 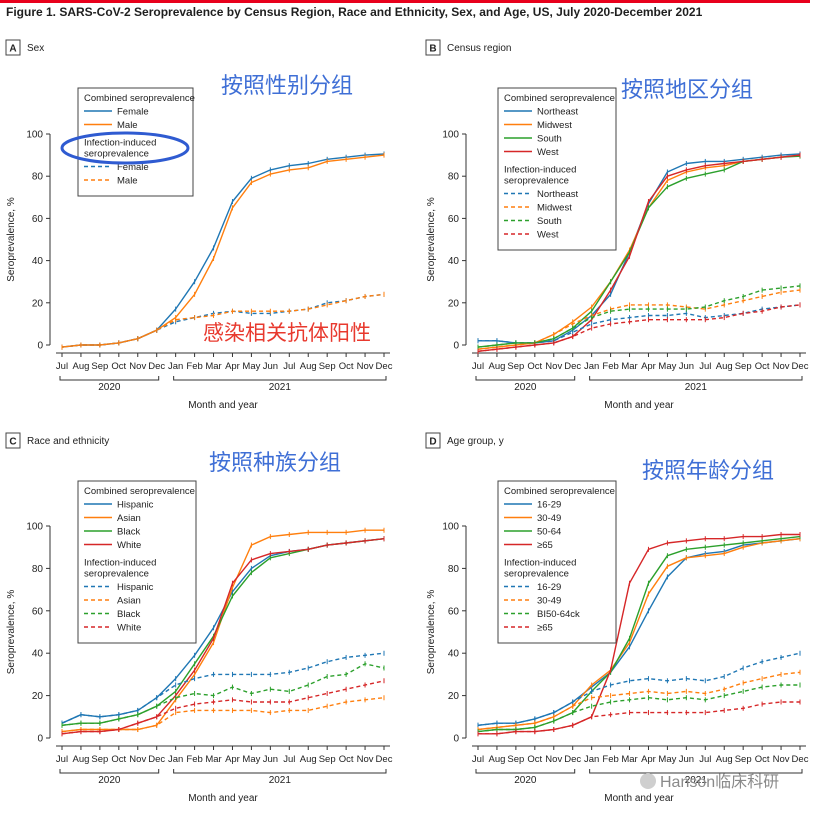 What do you see at coordinates (129, 518) in the screenshot?
I see `legend-entry-label: Asian` at bounding box center [129, 518].